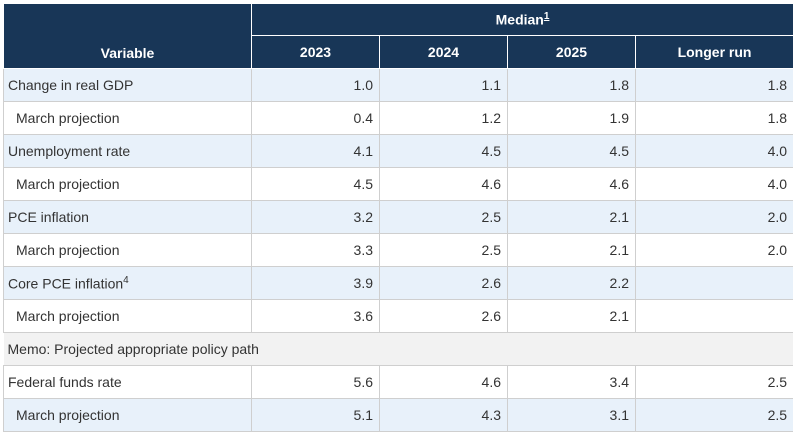 This screenshot has height=436, width=793. I want to click on value-cell: 5.1, so click(316, 415).